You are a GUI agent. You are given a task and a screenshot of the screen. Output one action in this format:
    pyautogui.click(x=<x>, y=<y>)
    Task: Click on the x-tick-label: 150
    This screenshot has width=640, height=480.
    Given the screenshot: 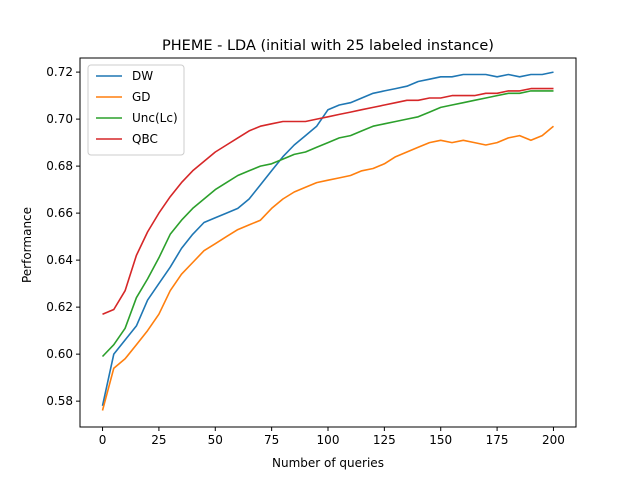 What is the action you would take?
    pyautogui.click(x=440, y=440)
    